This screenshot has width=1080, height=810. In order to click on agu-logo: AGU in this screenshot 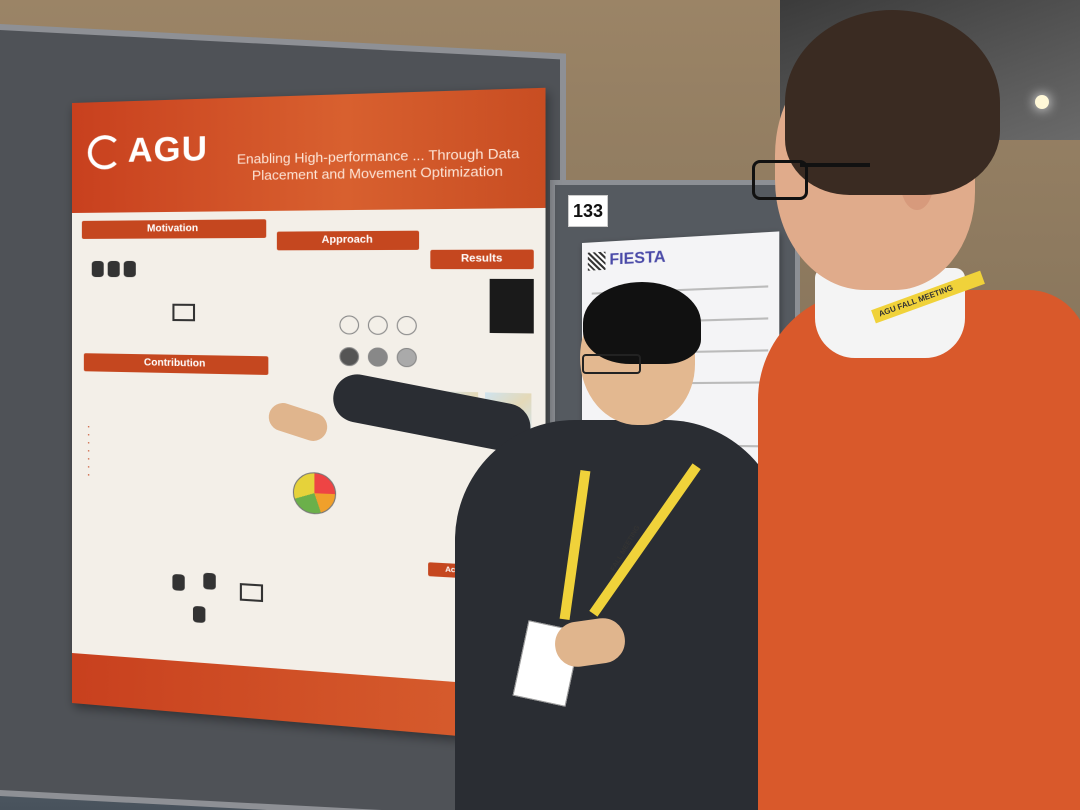, I will do `click(148, 150)`.